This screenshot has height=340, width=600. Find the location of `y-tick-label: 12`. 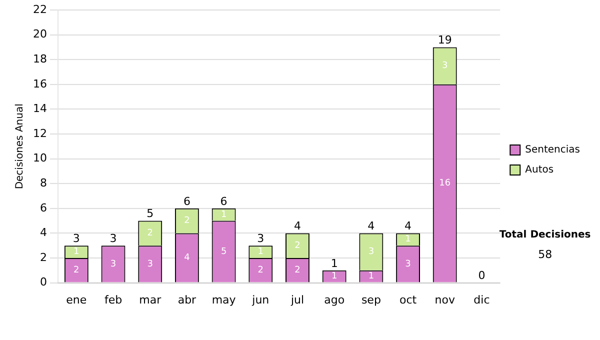

y-tick-label: 12 is located at coordinates (39, 133).